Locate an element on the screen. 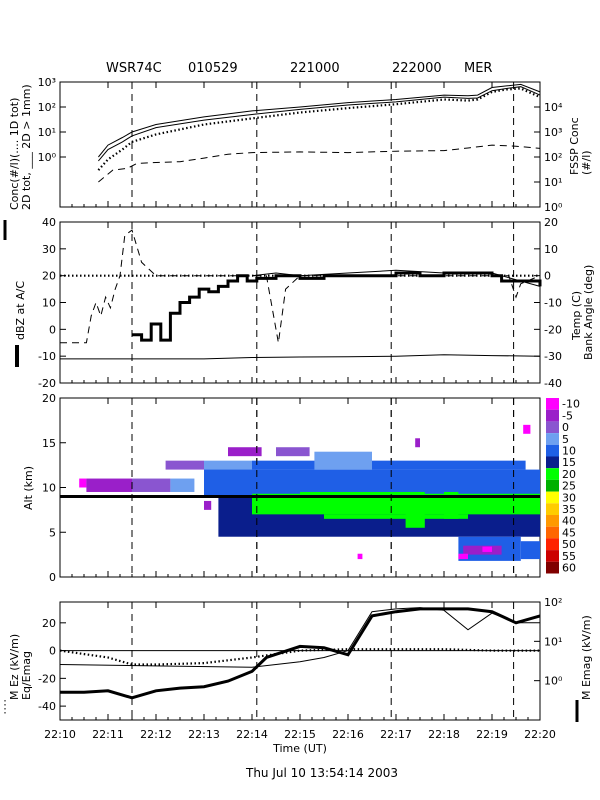 The width and height of the screenshot is (600, 800). x-tick-label: 22:18 is located at coordinates (444, 734).